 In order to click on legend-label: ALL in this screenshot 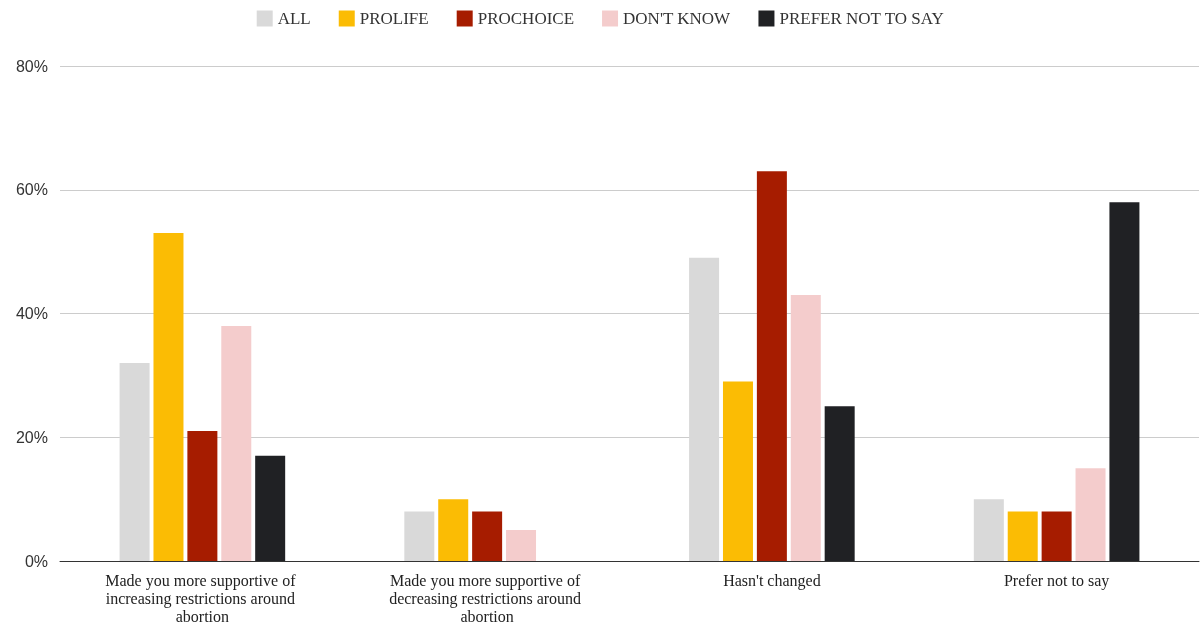, I will do `click(294, 18)`.